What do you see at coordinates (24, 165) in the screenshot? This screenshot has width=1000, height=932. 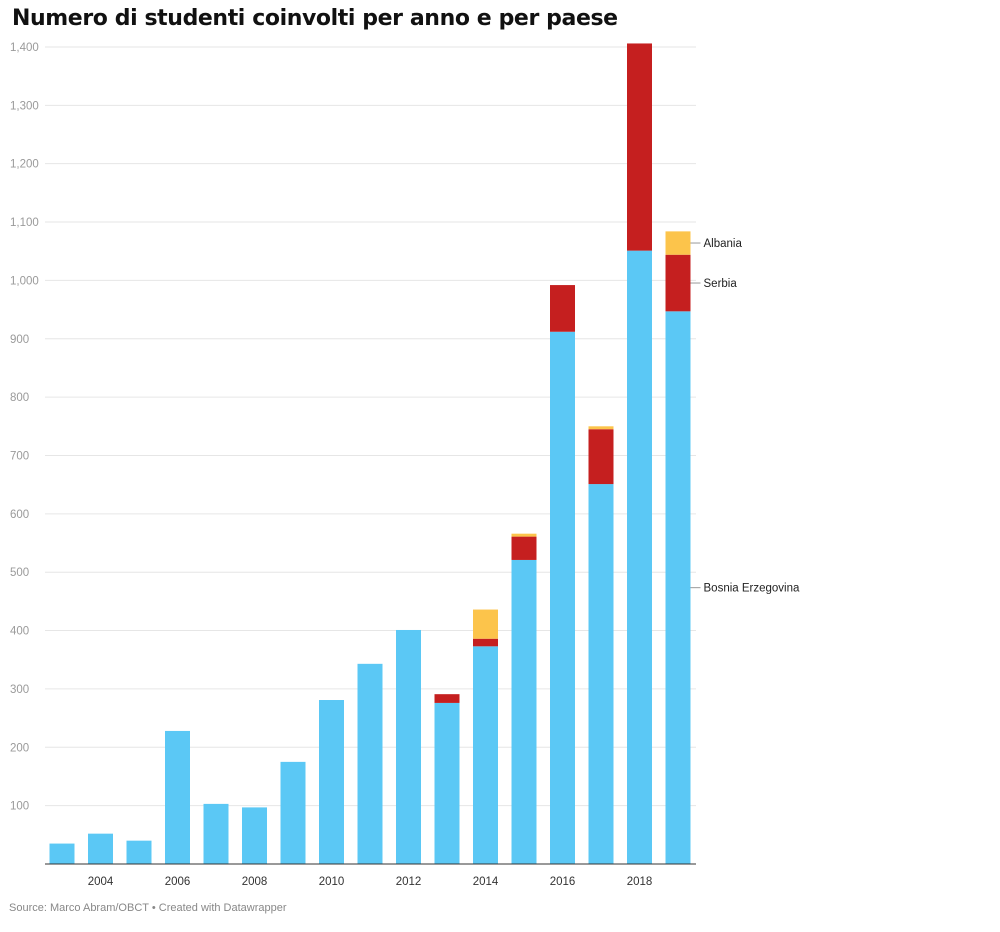 I see `y-tick-label: 1,200` at bounding box center [24, 165].